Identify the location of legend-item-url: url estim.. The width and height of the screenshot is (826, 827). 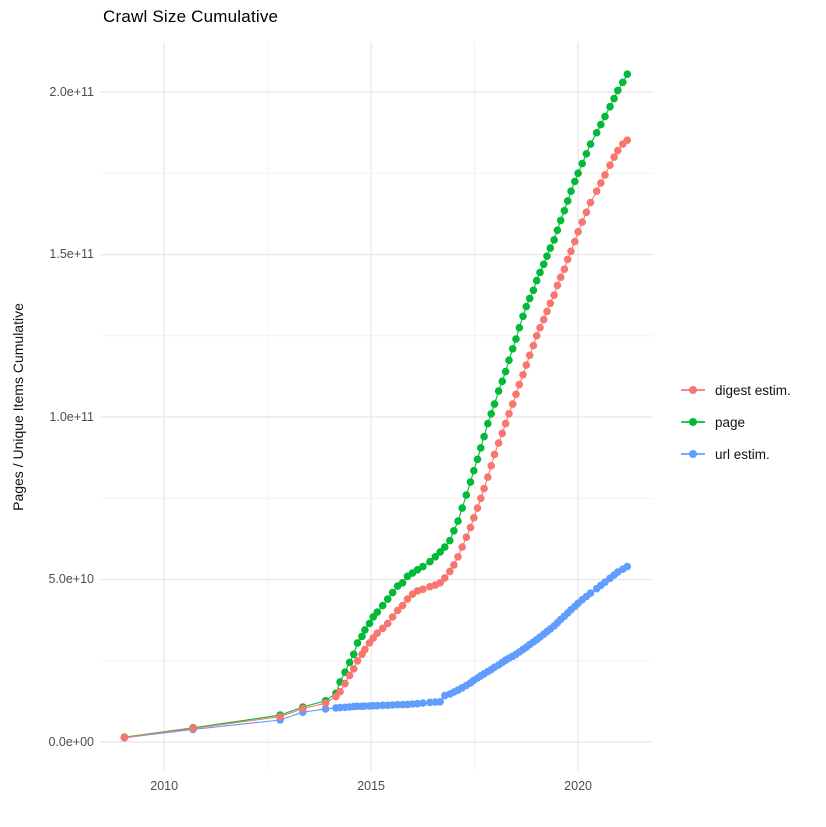
(736, 454).